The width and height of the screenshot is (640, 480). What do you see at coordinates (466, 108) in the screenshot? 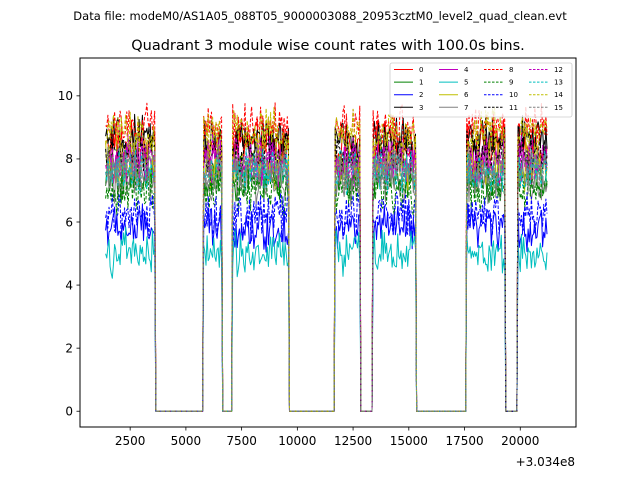
I see `legend-label-7: 7` at bounding box center [466, 108].